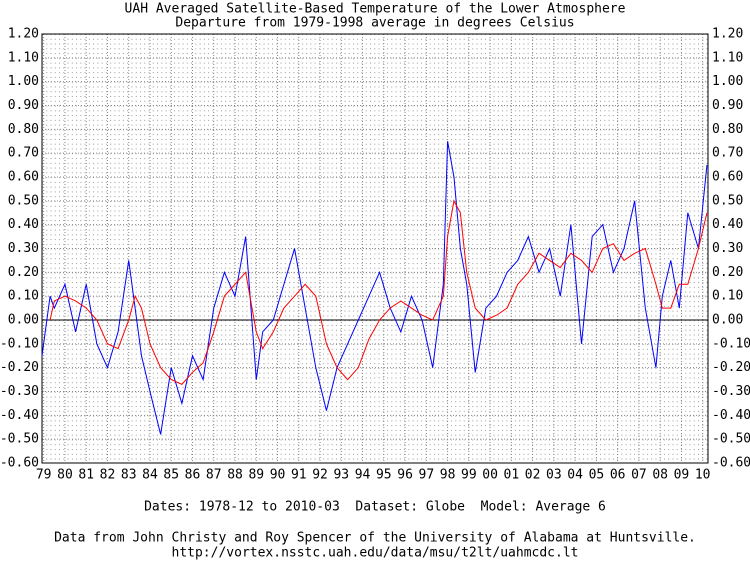  Describe the element at coordinates (23, 105) in the screenshot. I see `y-tick-label: 0.90` at that location.